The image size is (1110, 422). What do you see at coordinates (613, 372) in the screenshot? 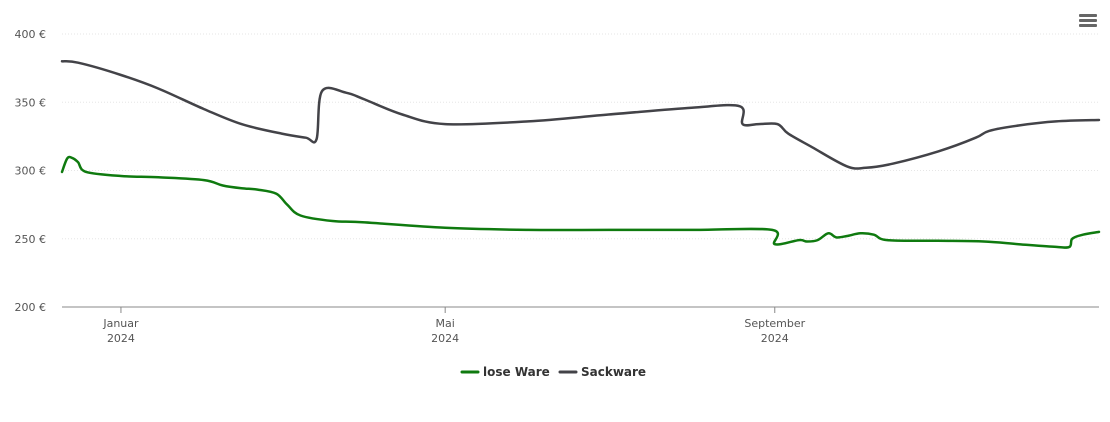
I see `legend-label: Sackware` at bounding box center [613, 372].